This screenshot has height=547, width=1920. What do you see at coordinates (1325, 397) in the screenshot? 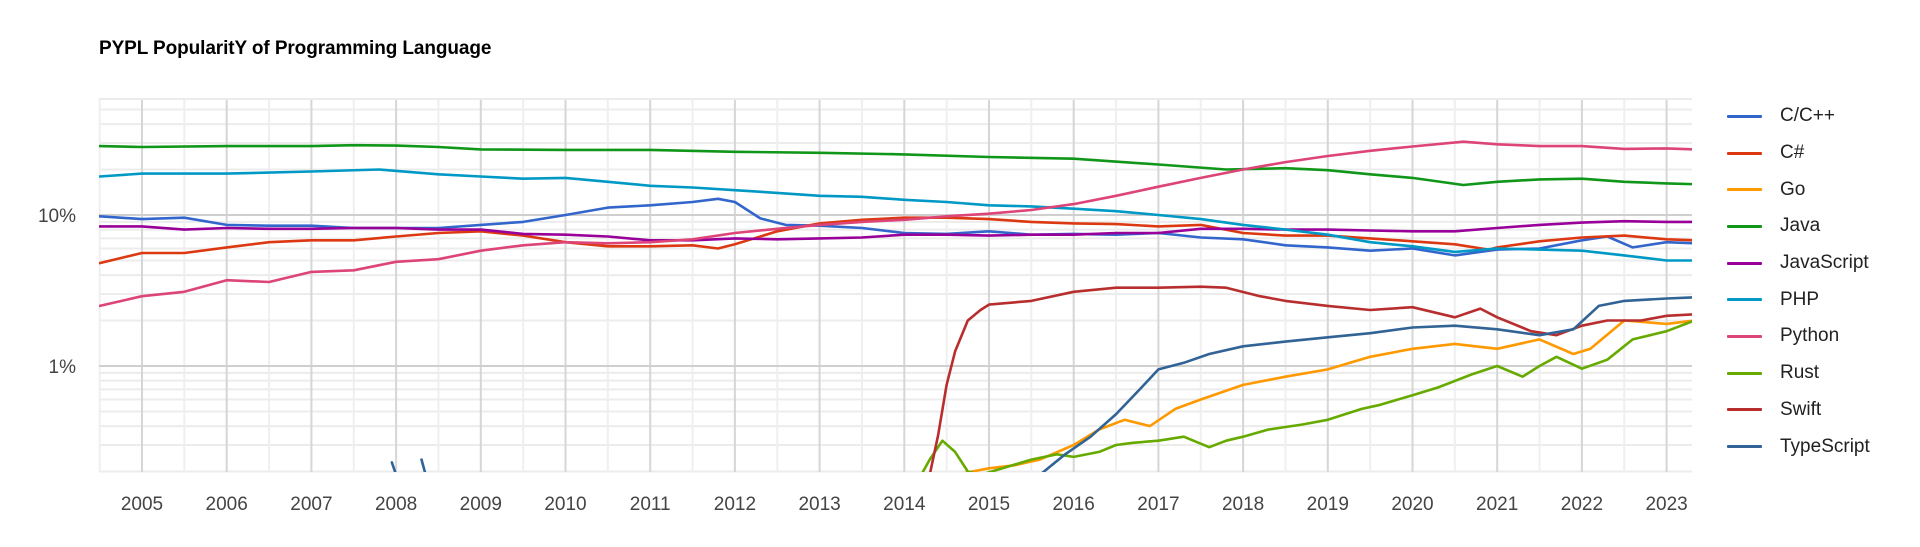
I see `series-line-go` at bounding box center [1325, 397].